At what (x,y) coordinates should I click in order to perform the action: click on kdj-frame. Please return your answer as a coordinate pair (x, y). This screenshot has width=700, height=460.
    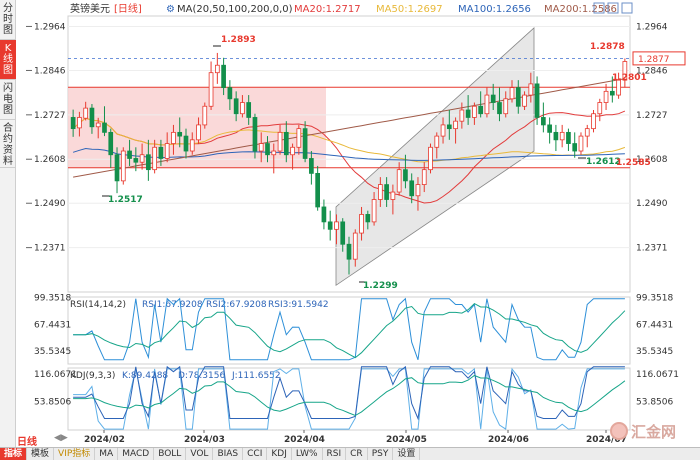
    Looking at the image, I should click on (349, 399).